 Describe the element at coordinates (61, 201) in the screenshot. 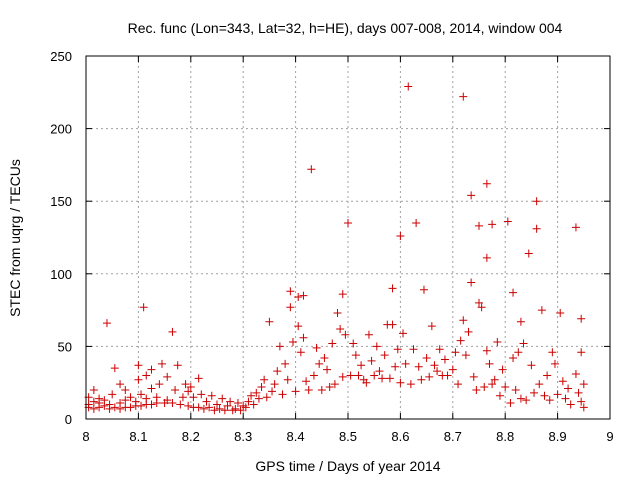

I see `y-tick-label: 150` at that location.